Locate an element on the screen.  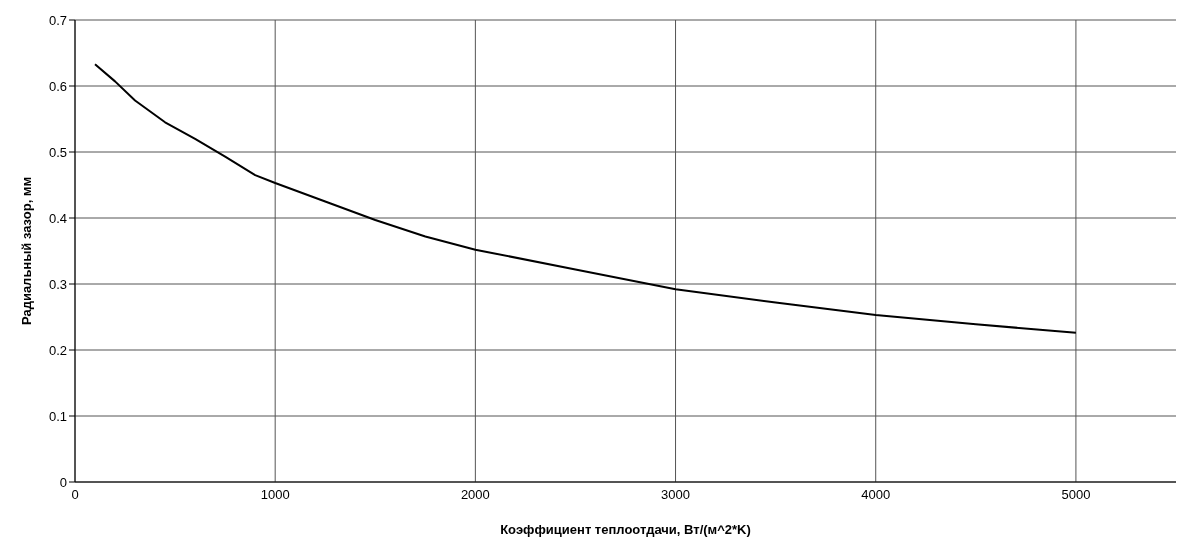
x-tick-label: 0 is located at coordinates (75, 495).